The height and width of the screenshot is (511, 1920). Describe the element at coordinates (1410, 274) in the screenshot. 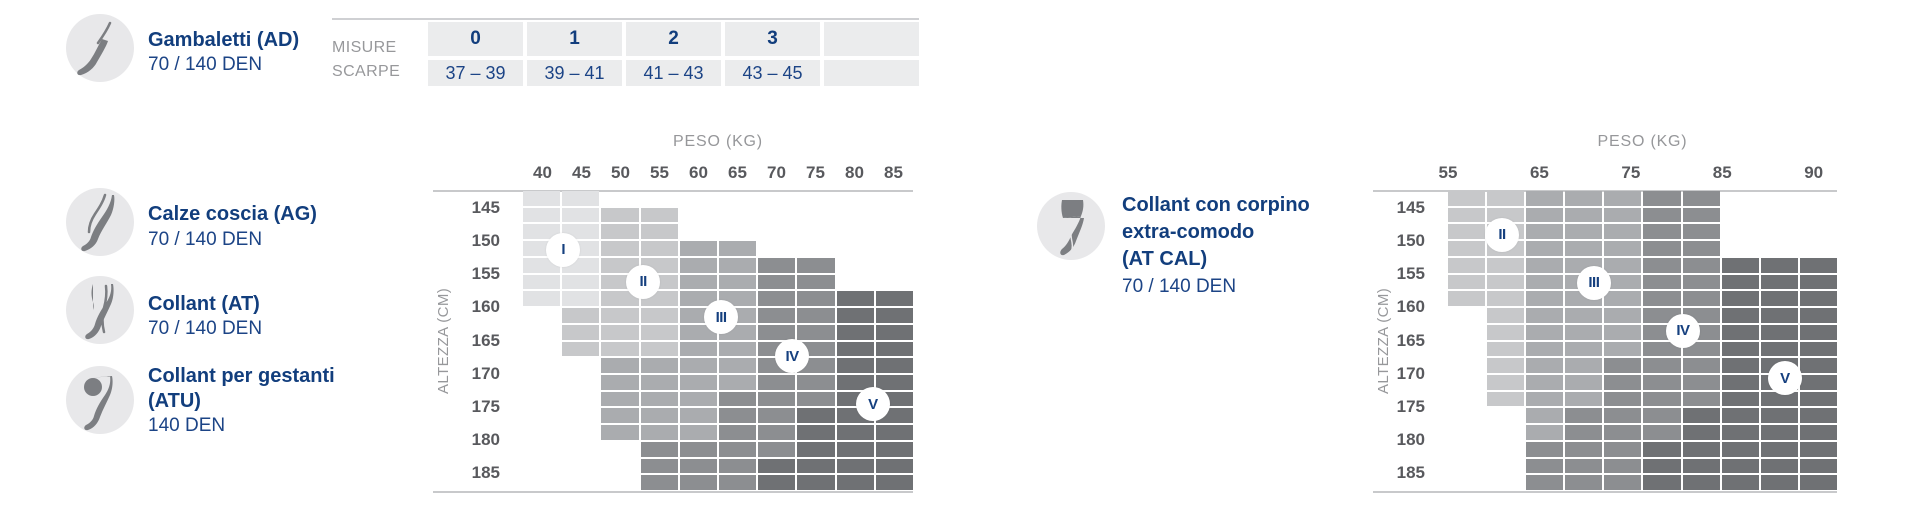

I see `y-tick-label: 155` at that location.